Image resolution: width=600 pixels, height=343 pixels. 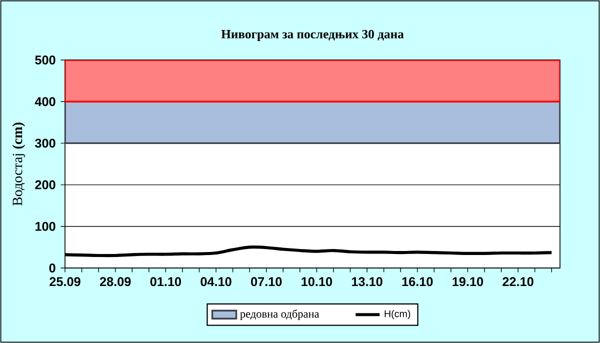 I want to click on x-tick-label: 13.10, so click(x=367, y=281).